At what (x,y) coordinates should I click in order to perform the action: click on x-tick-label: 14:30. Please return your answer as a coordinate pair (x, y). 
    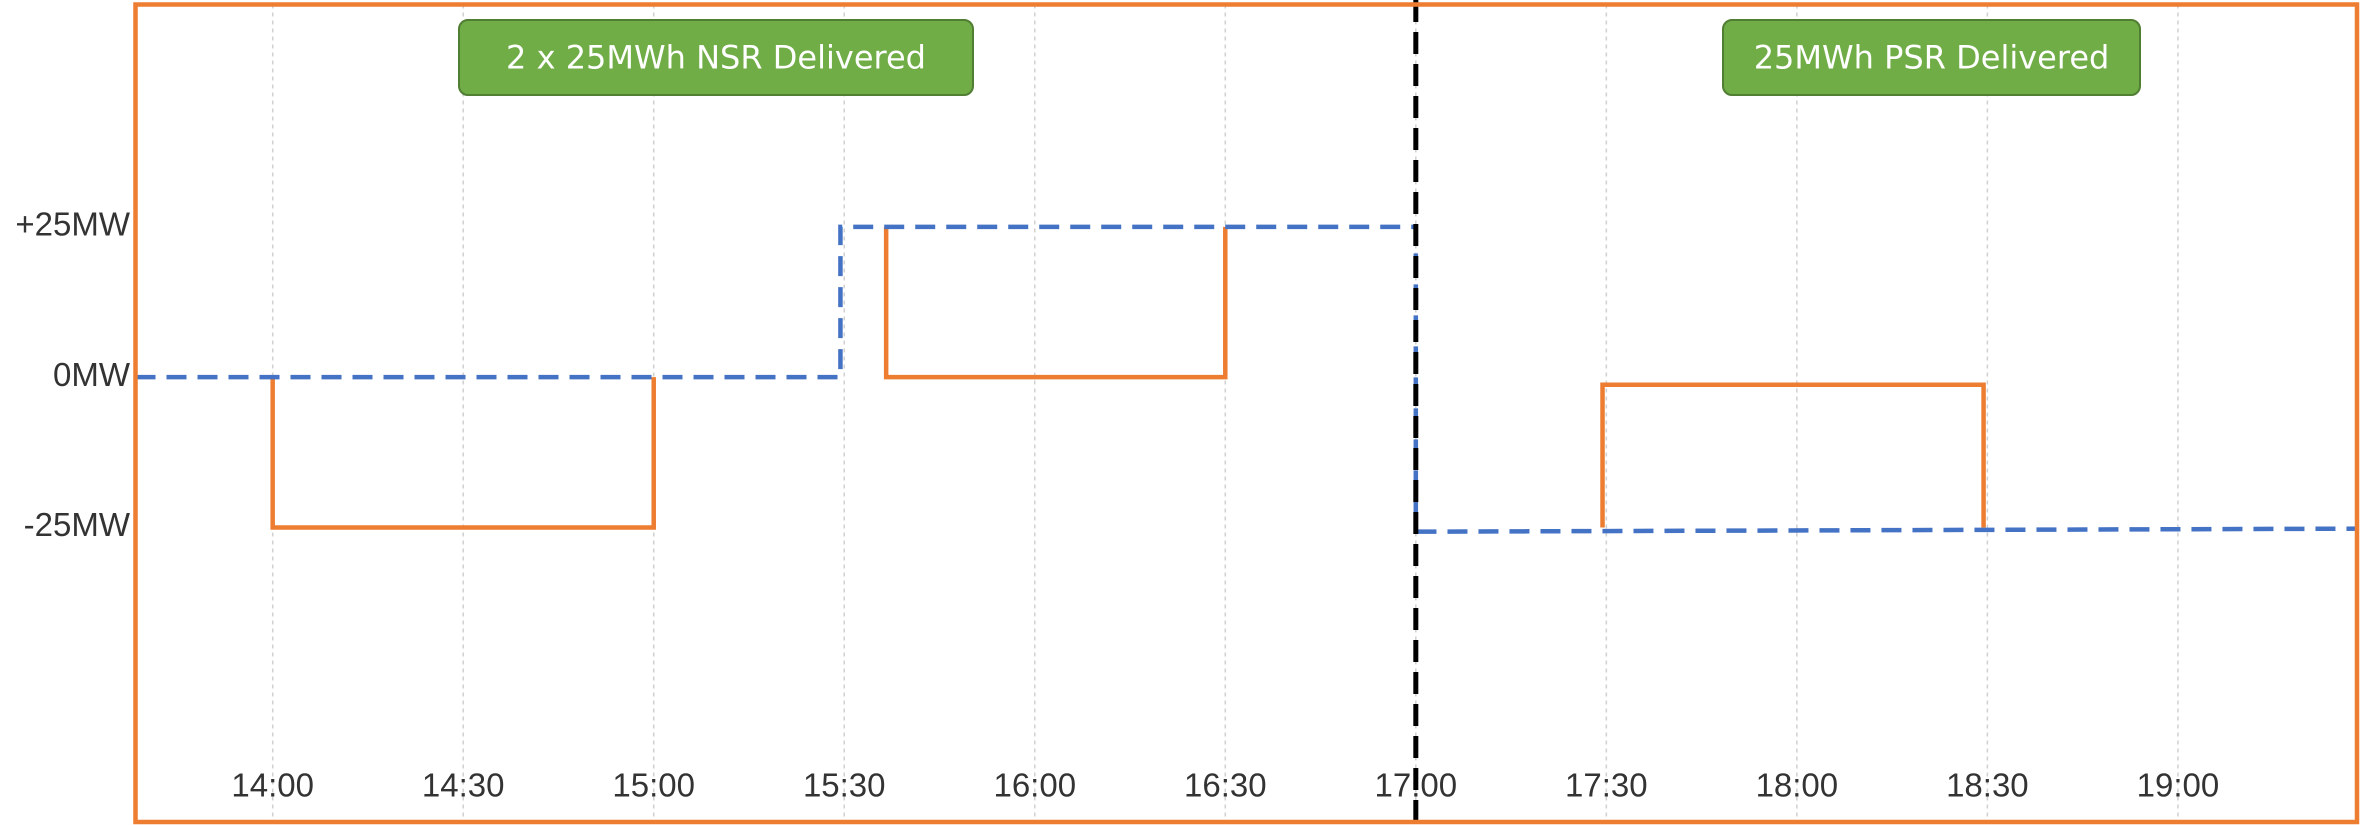
    Looking at the image, I should click on (463, 785).